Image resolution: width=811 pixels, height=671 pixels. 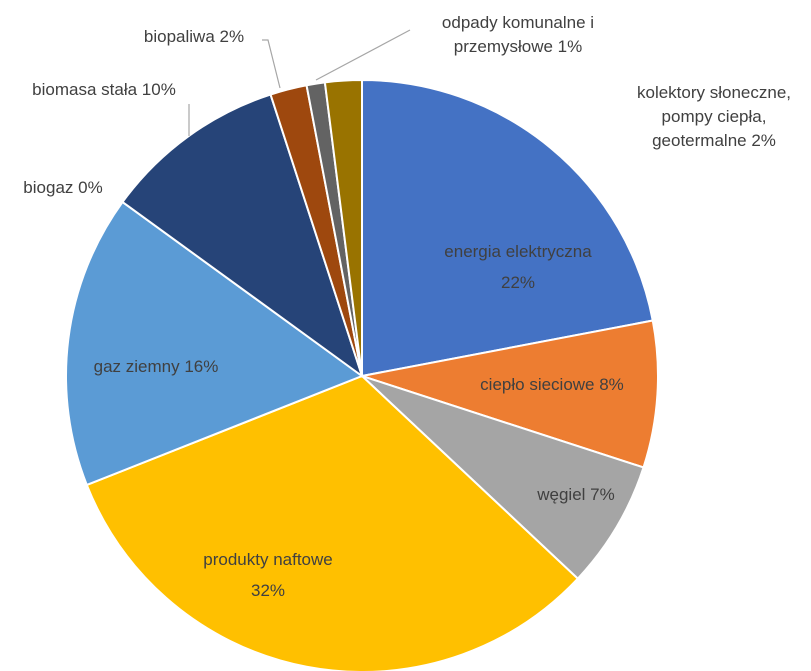 I want to click on data-label-line: węgiel 7%, so click(x=575, y=494).